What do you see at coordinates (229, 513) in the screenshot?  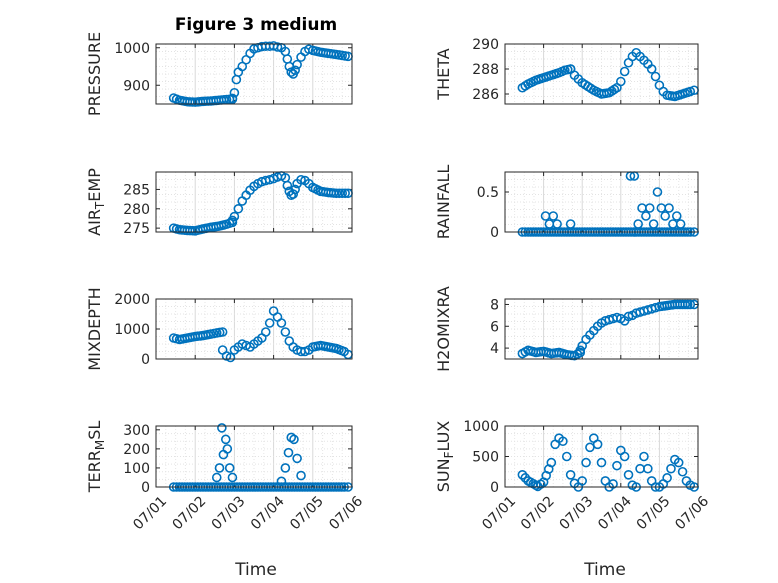 I see `x-tick-label: 07/03` at bounding box center [229, 513].